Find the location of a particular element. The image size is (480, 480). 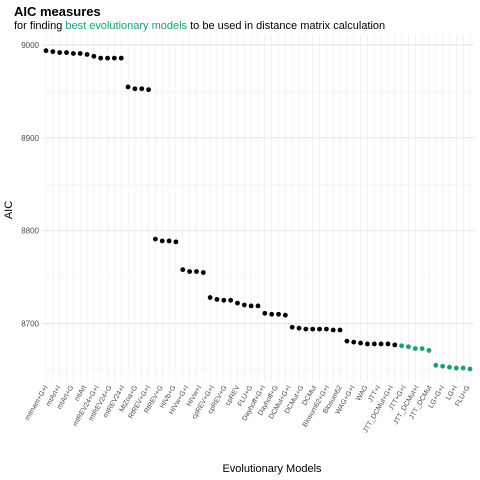

chart-title: AIC measures is located at coordinates (57, 11).